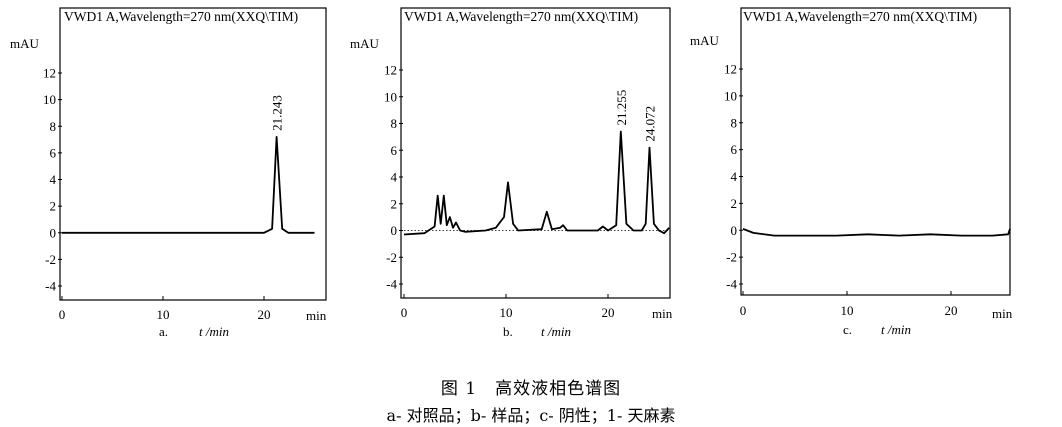 This screenshot has height=427, width=1062. What do you see at coordinates (731, 284) in the screenshot?
I see `chart-c-y-tick-label: -4` at bounding box center [731, 284].